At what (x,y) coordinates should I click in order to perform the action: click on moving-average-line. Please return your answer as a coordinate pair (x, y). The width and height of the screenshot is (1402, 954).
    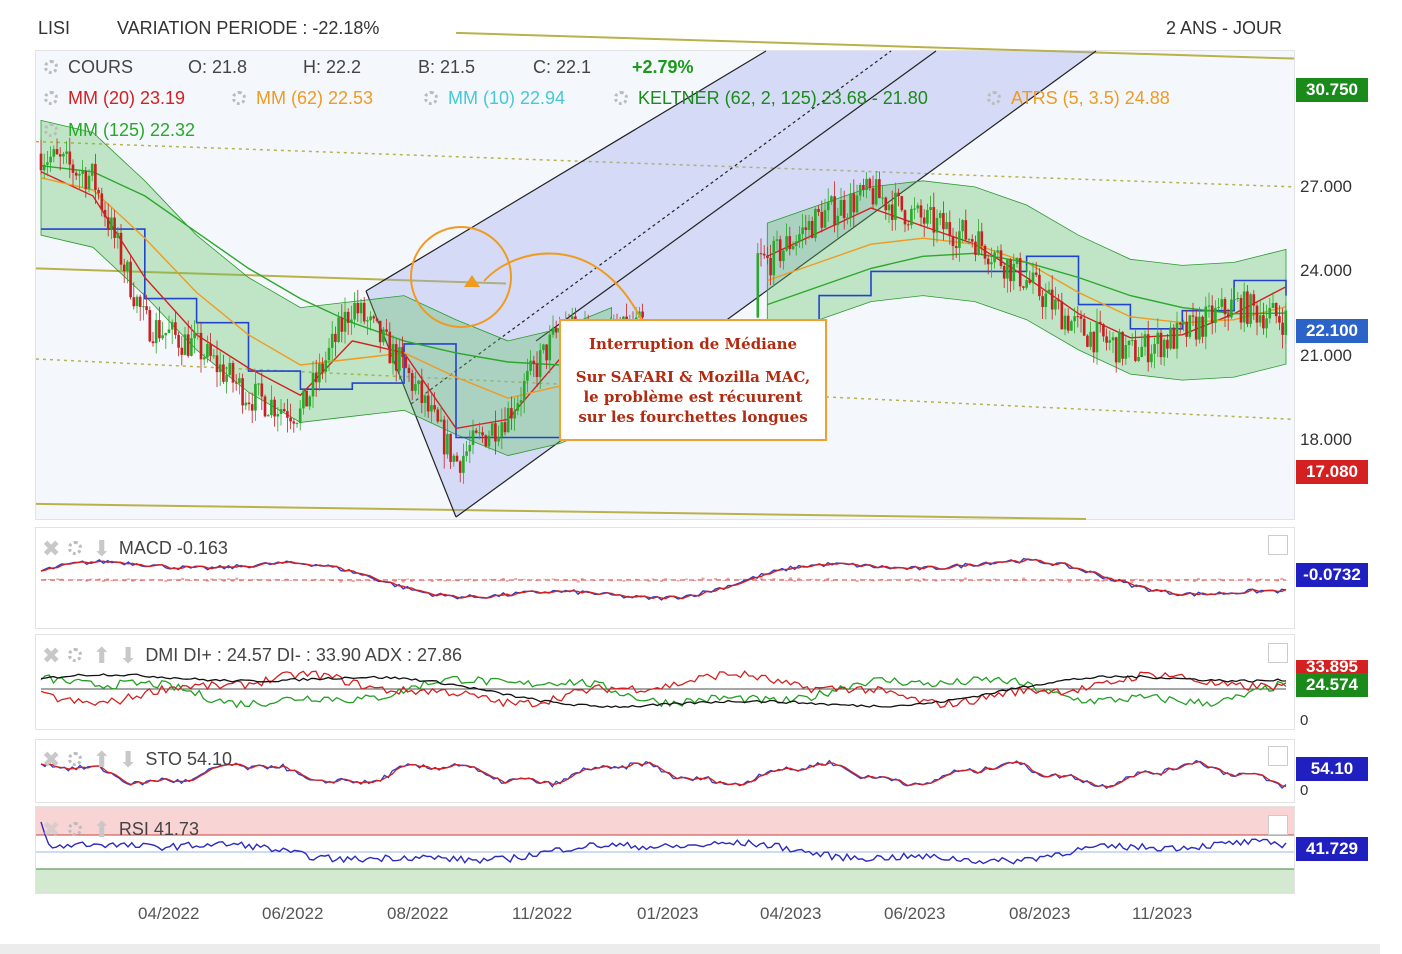
    Looking at the image, I should click on (326, 265).